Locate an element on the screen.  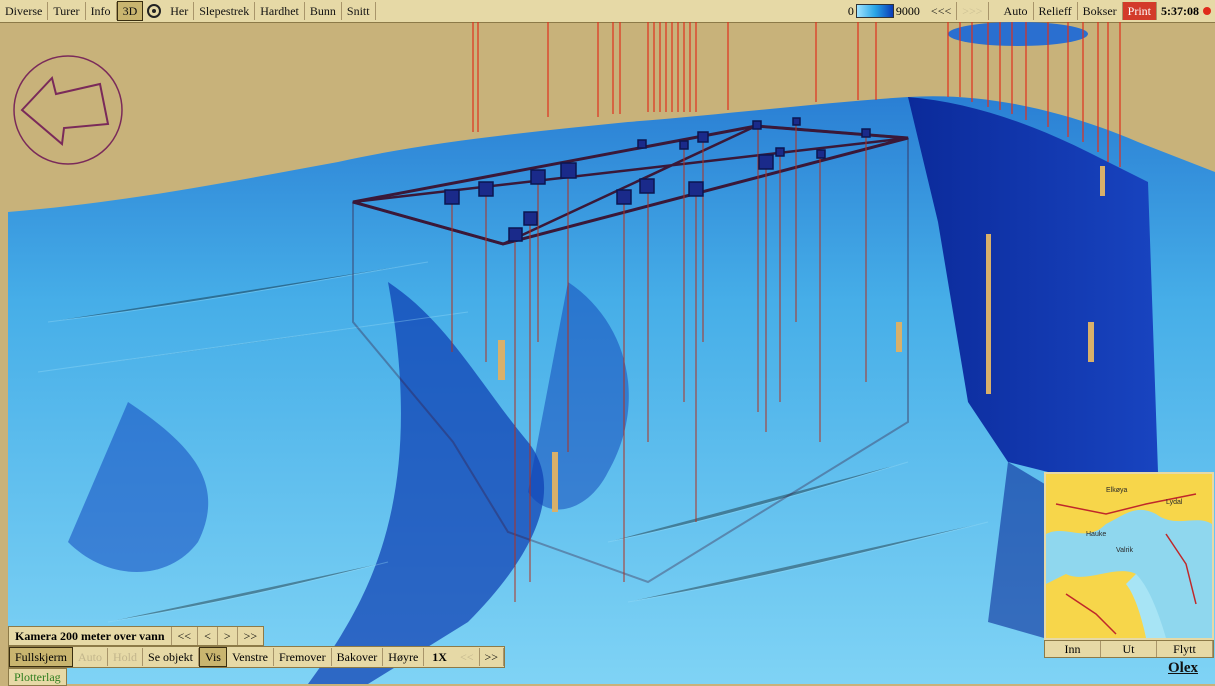
plotterlag-button: Plotterlag is located at coordinates (37, 677).